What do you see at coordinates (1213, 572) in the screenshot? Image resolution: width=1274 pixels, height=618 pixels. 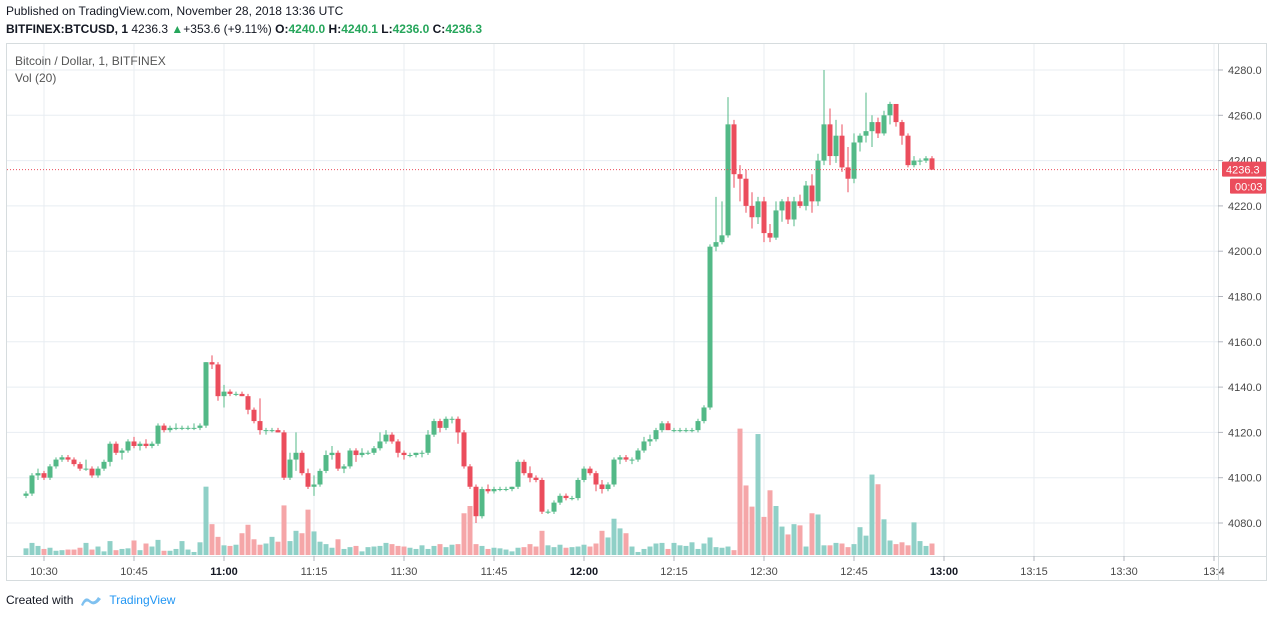 I see `x-tick-label: 13:4` at bounding box center [1213, 572].